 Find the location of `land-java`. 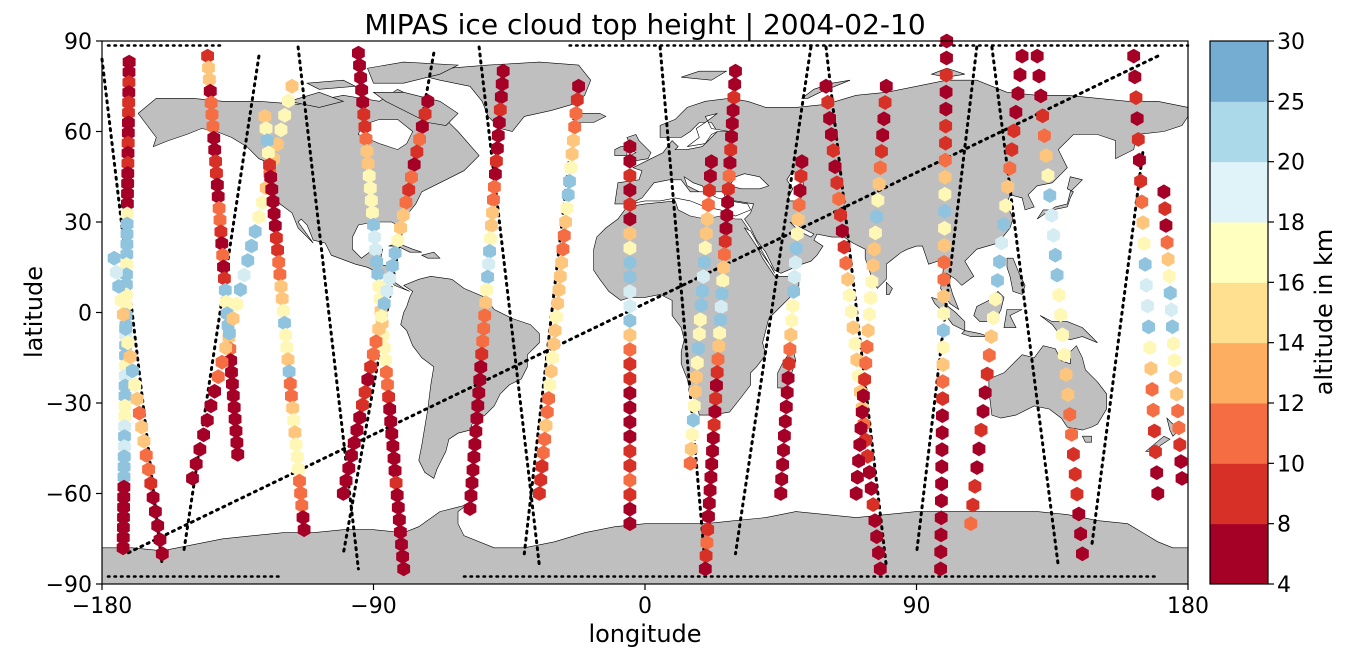

land-java is located at coordinates (975, 333).